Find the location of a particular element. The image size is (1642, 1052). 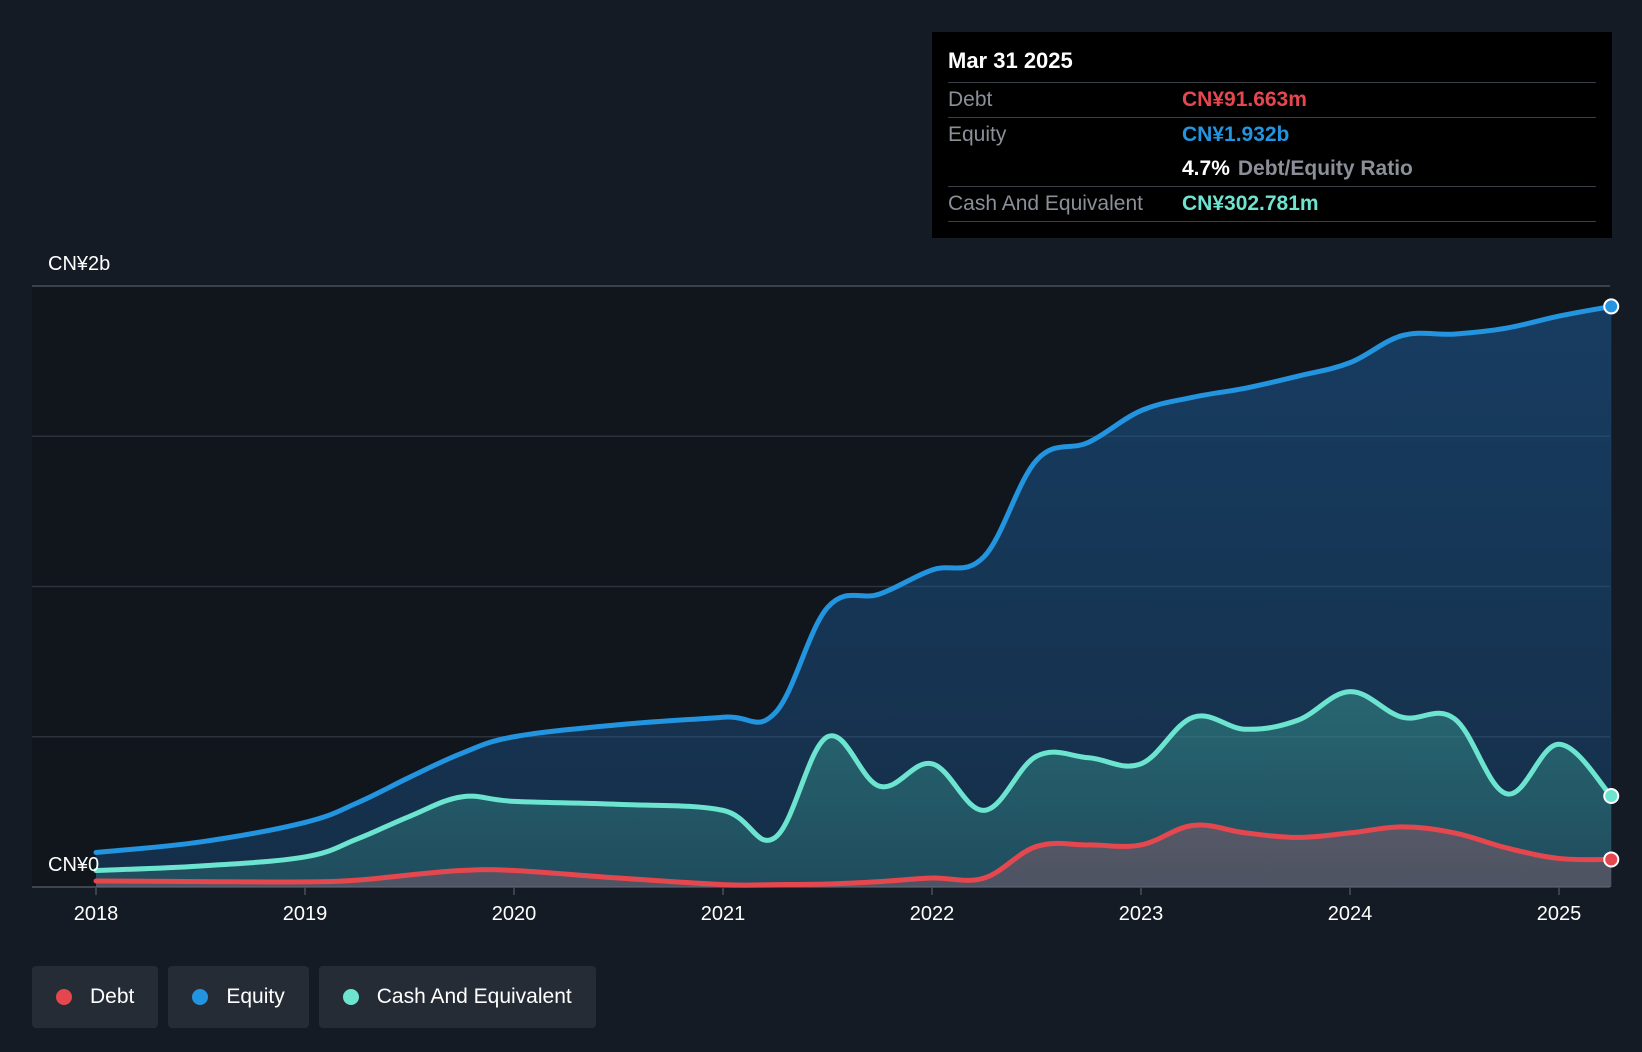

y-label-bottom: CN¥0 is located at coordinates (73, 865).